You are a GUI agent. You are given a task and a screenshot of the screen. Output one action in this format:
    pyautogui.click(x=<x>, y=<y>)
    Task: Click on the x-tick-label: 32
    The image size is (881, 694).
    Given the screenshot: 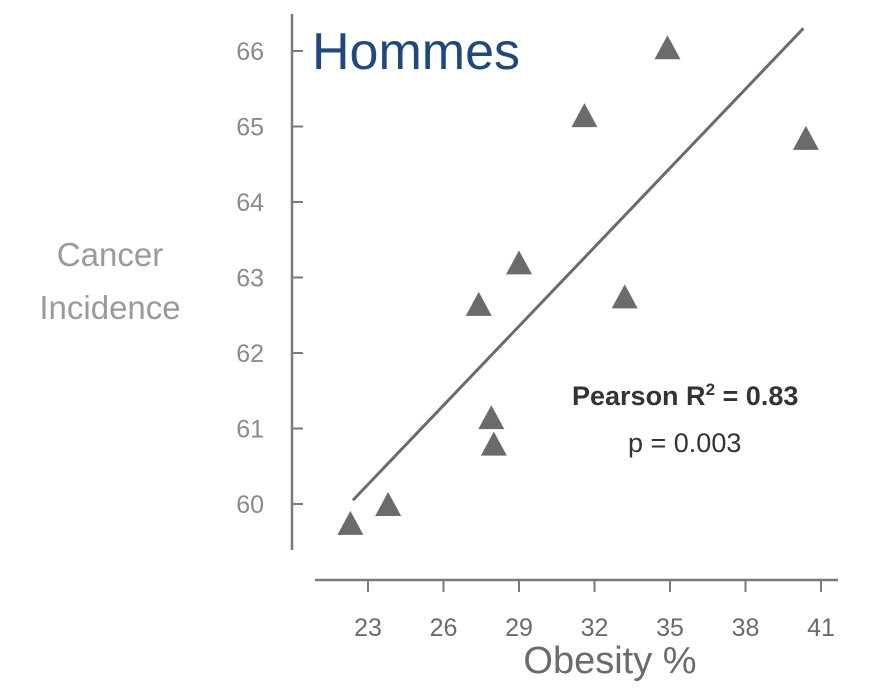 What is the action you would take?
    pyautogui.click(x=595, y=628)
    